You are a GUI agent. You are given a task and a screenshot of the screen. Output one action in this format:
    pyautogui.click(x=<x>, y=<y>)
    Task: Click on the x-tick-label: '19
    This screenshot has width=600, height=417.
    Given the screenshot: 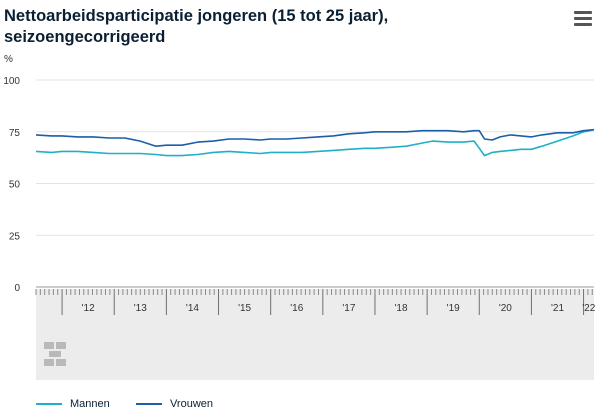 What is the action you would take?
    pyautogui.click(x=453, y=308)
    